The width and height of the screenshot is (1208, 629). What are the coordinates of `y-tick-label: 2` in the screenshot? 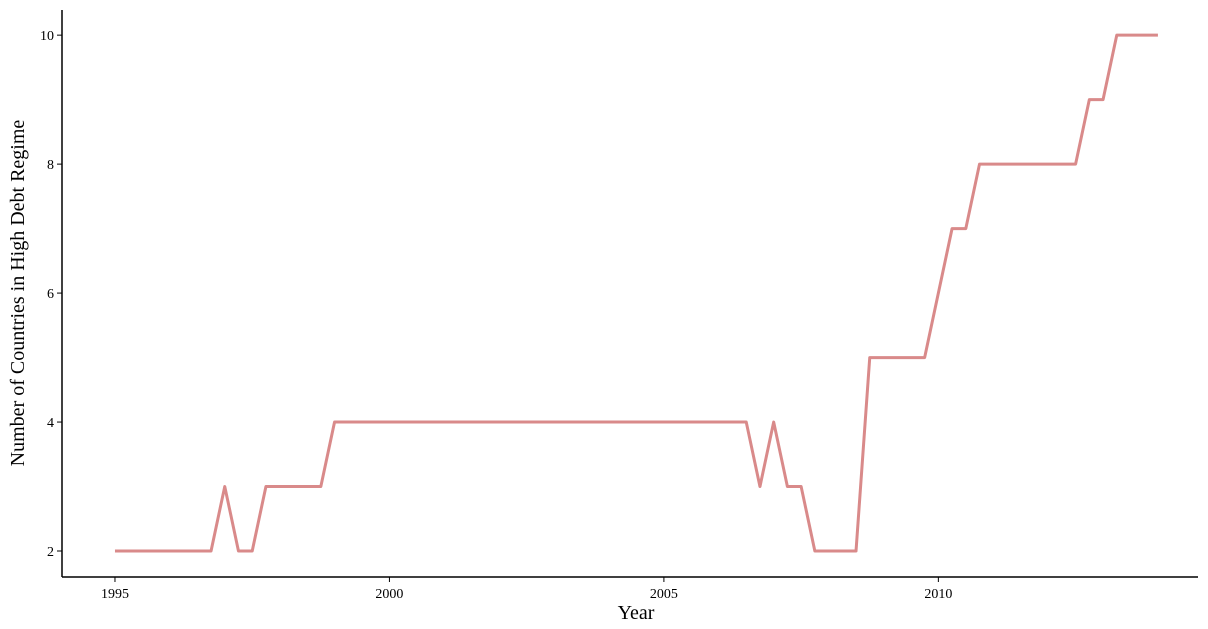 It's located at (50, 552).